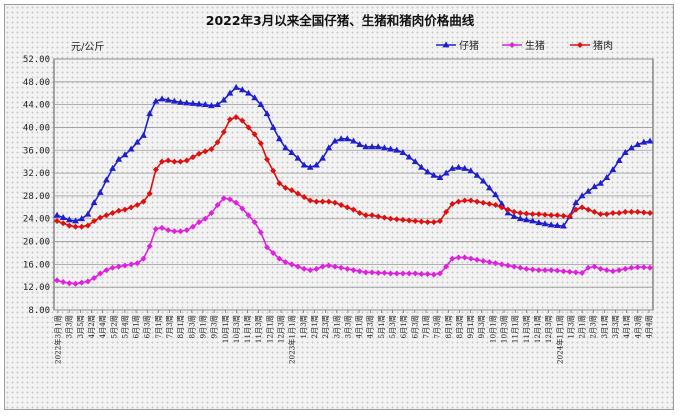 This screenshot has width=680, height=417. What do you see at coordinates (180, 327) in the screenshot?
I see `x-tick-label: 8月1周` at bounding box center [180, 327].